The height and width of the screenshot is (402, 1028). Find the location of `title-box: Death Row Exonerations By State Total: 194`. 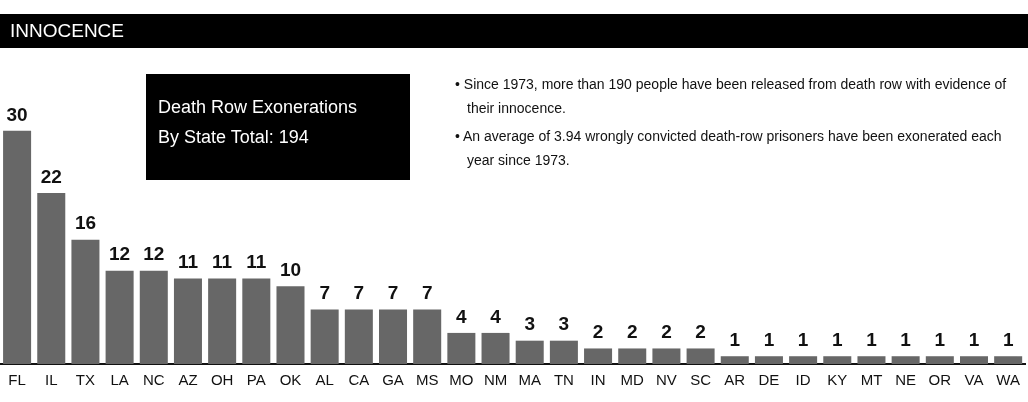

title-box: Death Row Exonerations By State Total: 194 is located at coordinates (278, 127).